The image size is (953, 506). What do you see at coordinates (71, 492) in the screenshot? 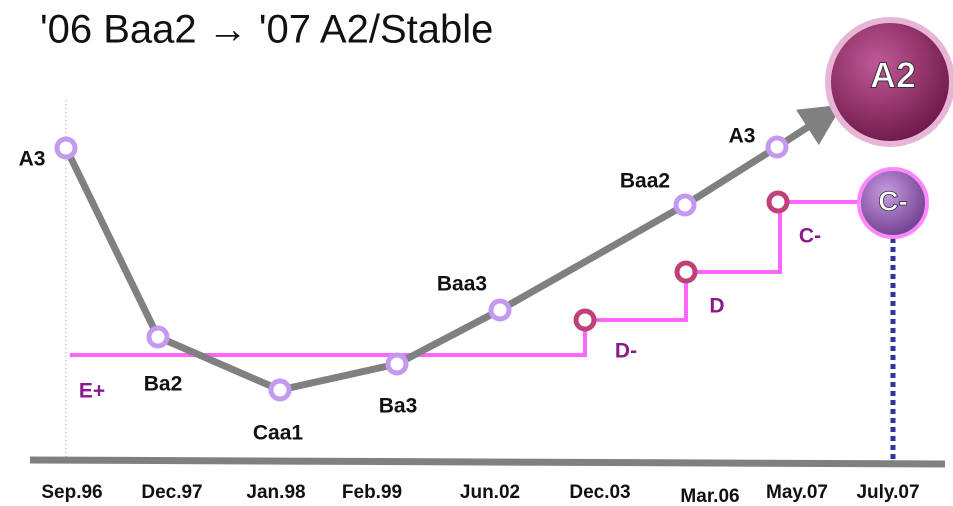
I see `timeline-label: Sep.96` at bounding box center [71, 492].